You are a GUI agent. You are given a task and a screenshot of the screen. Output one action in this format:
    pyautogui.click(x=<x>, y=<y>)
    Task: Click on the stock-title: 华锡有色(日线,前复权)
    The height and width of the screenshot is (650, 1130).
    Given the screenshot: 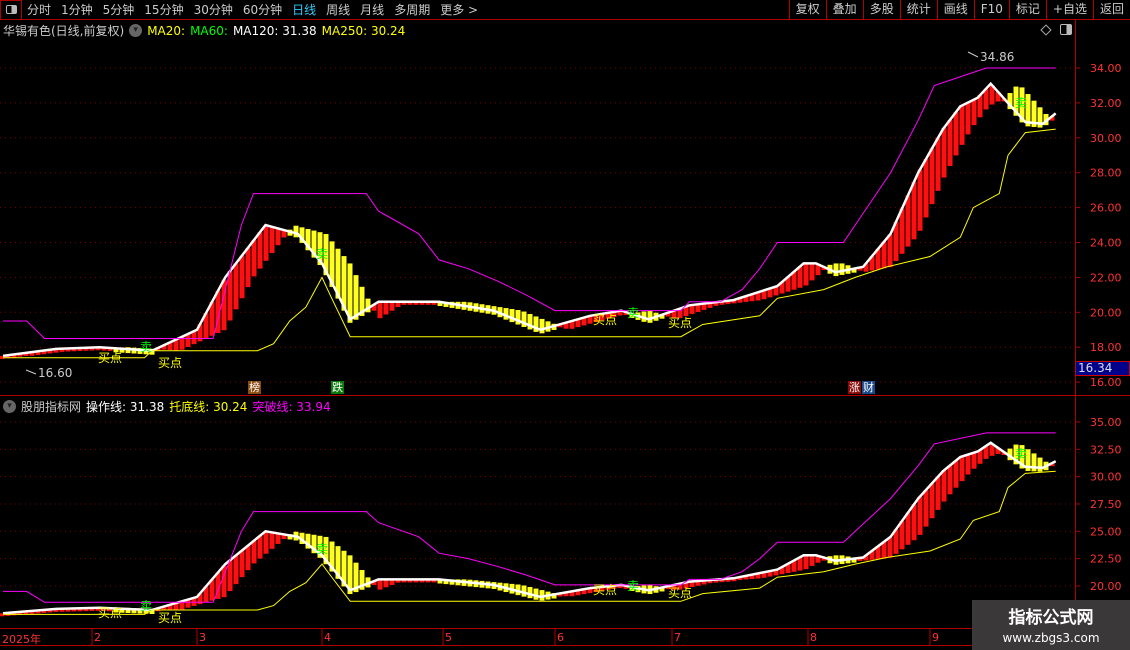 What is the action you would take?
    pyautogui.click(x=64, y=31)
    